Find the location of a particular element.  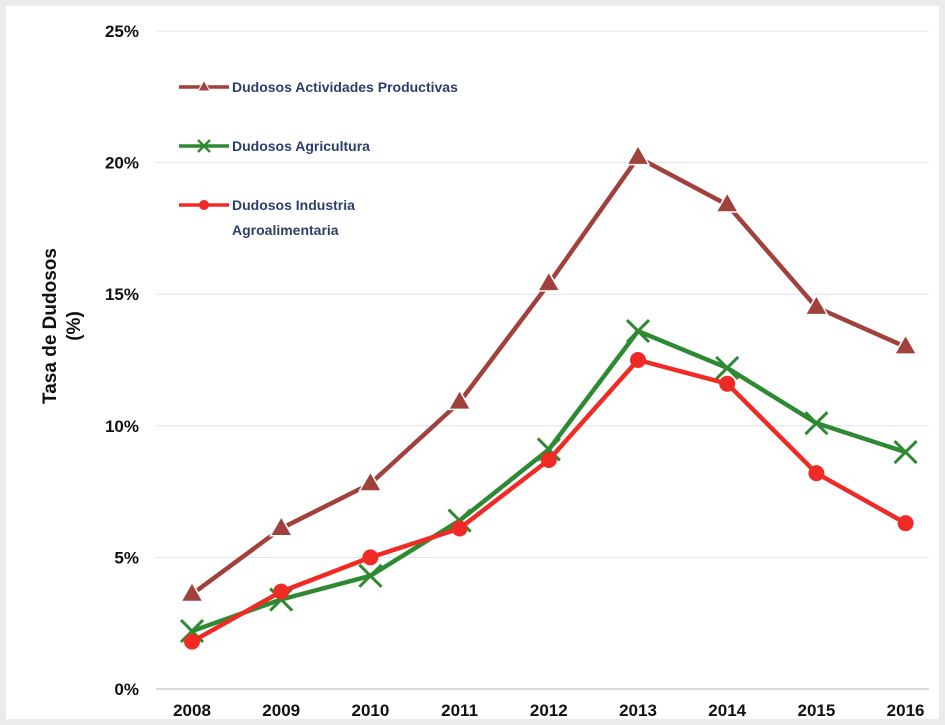

y-axis-tick-labels: 0% 5% 10% 15% 20% 25% is located at coordinates (122, 360).